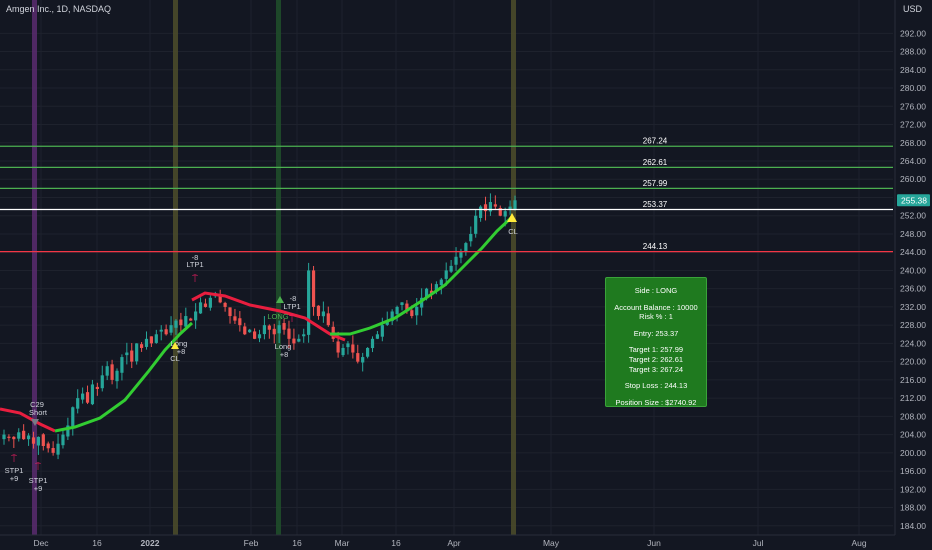 The height and width of the screenshot is (550, 932). What do you see at coordinates (913, 453) in the screenshot?
I see `y-tick-label: 200.00` at bounding box center [913, 453].